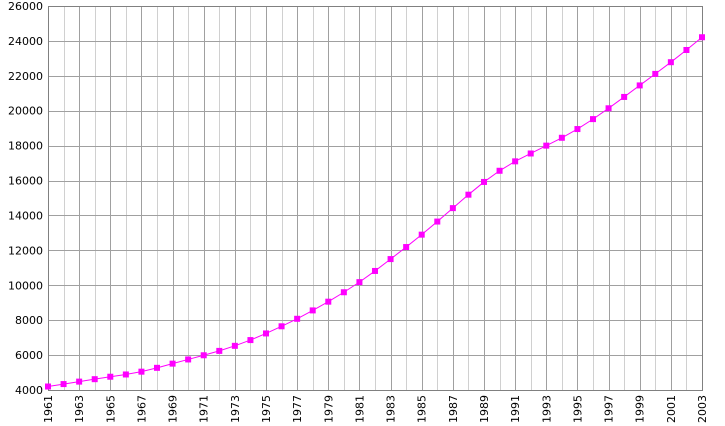 The height and width of the screenshot is (426, 725). I want to click on x-tick-label: 1981, so click(359, 409).